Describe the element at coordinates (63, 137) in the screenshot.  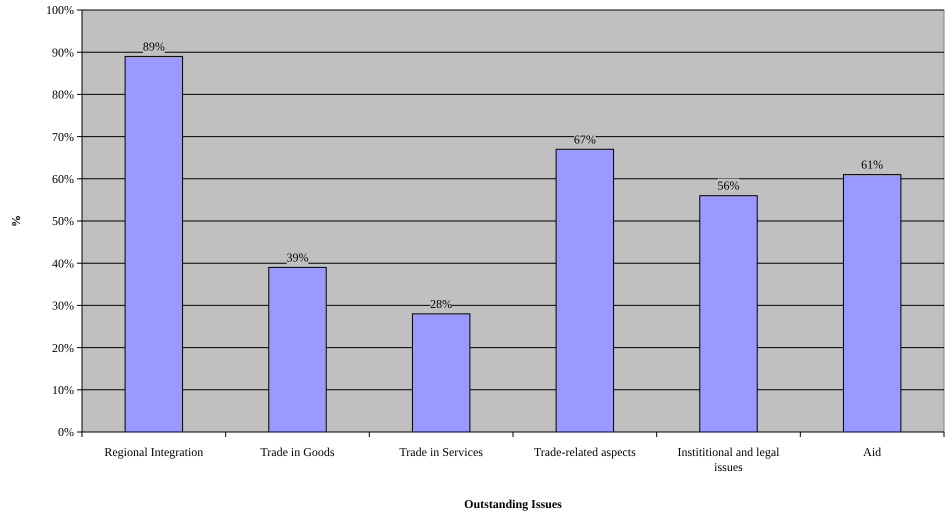
I see `y-tick-label: 70%` at that location.